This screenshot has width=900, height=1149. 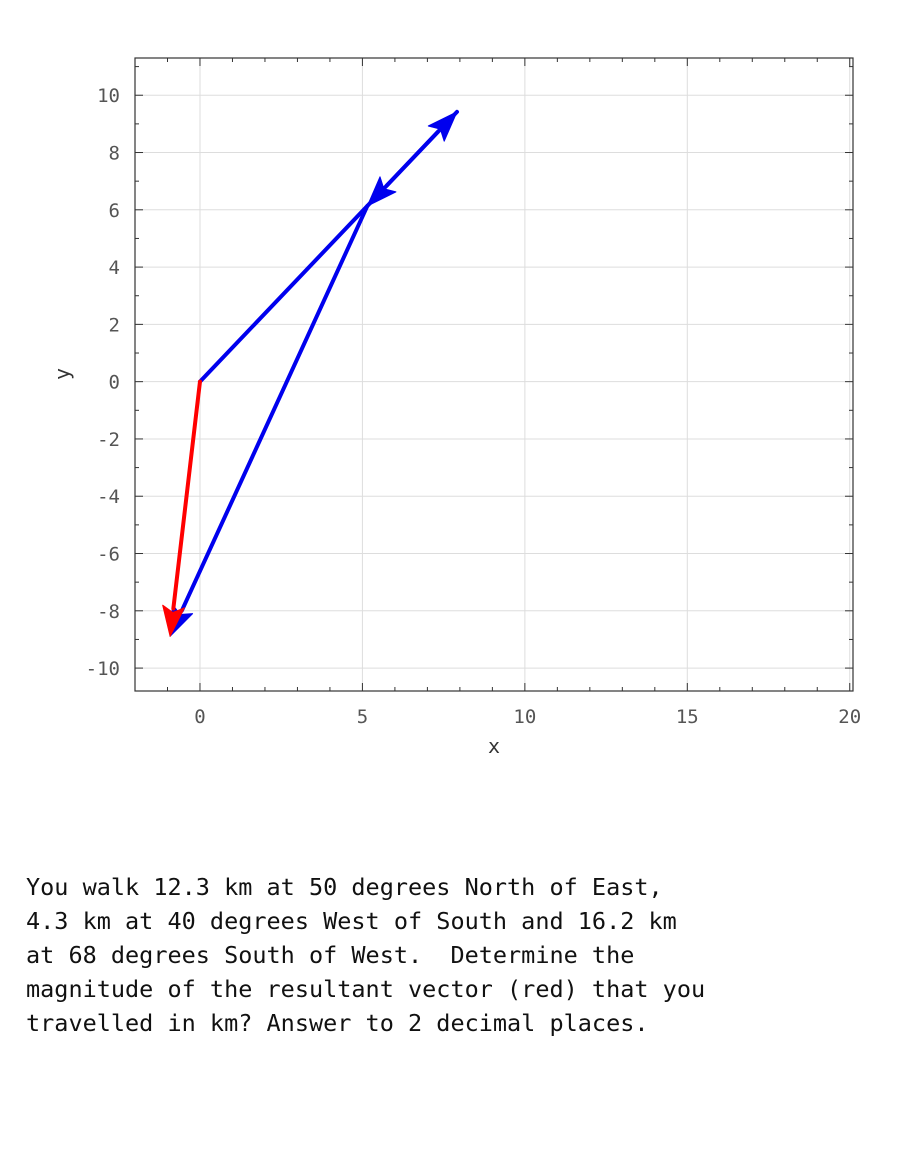 I want to click on x-tick-label: 20, so click(x=849, y=717).